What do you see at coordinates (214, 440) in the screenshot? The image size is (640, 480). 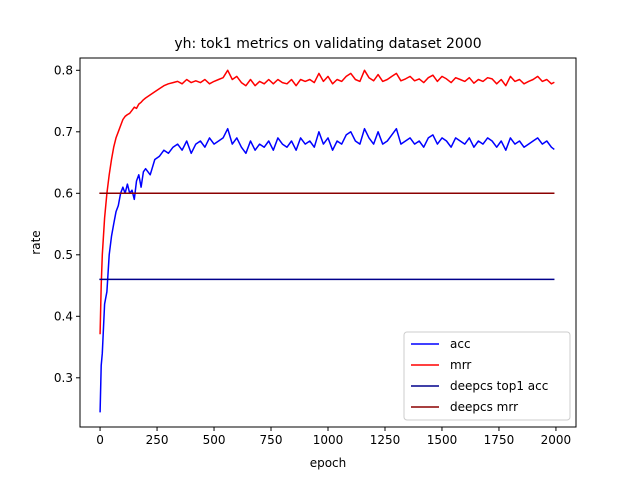 I see `x-tick-label: 500` at bounding box center [214, 440].